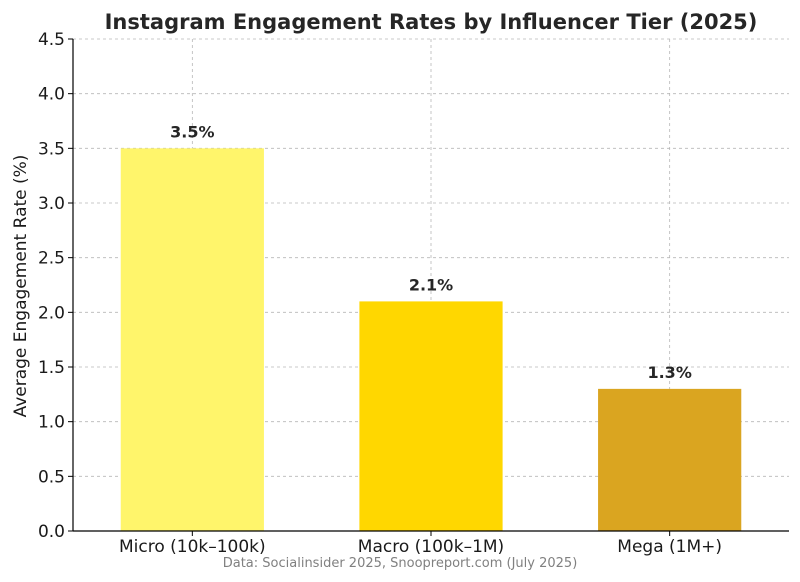 Image resolution: width=800 pixels, height=582 pixels. What do you see at coordinates (51, 40) in the screenshot?
I see `y-tick-label: 4.5` at bounding box center [51, 40].